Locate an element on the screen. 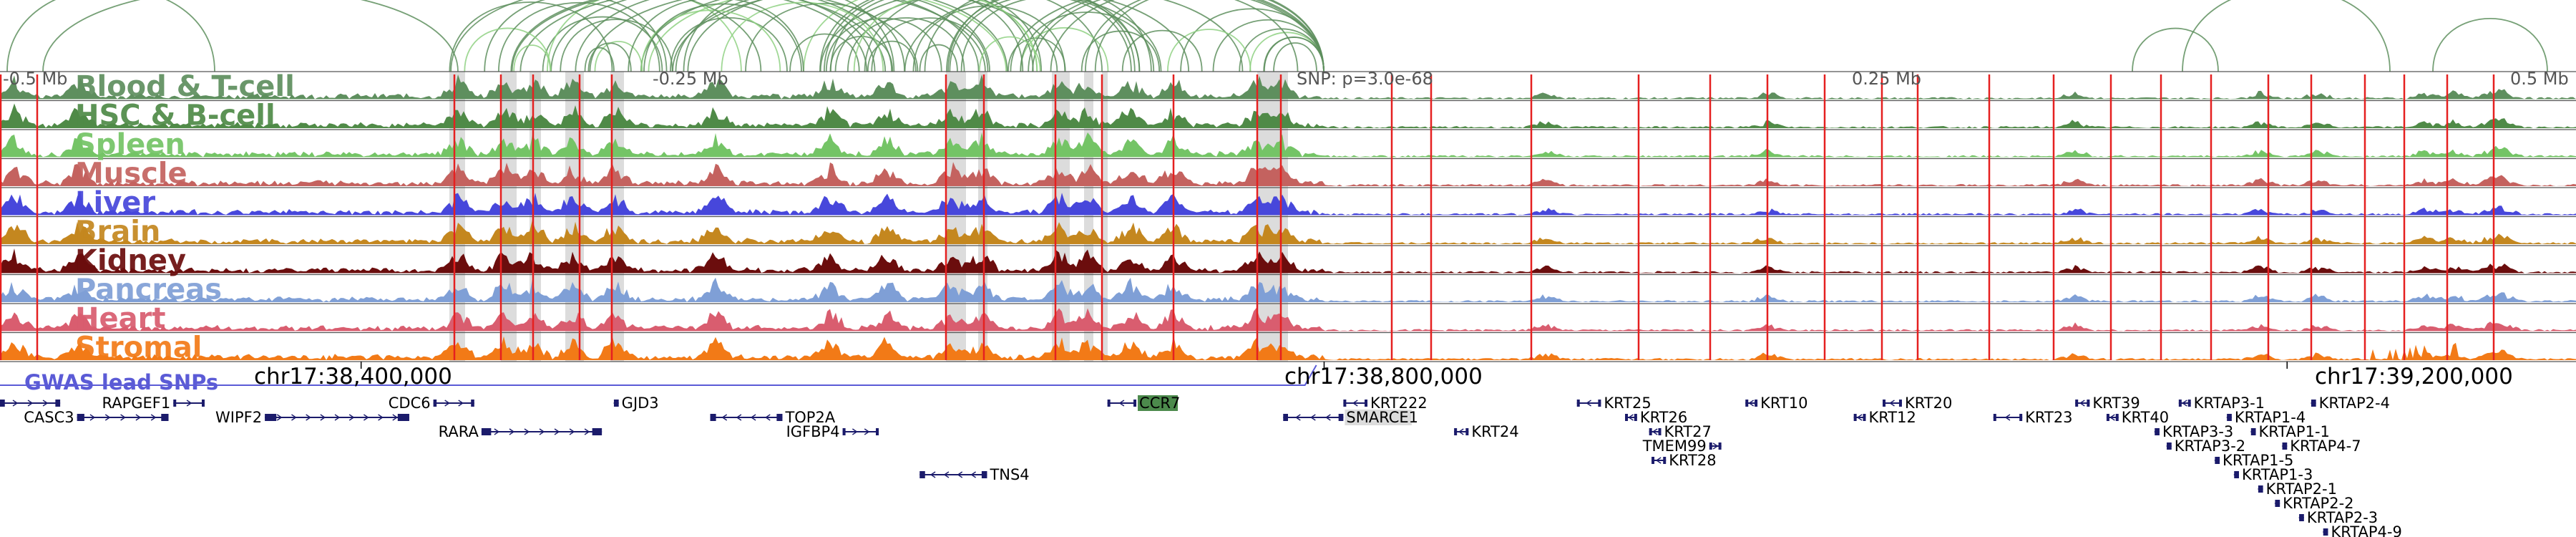 Image resolution: width=2576 pixels, height=537 pixels. gene-label-smarce1: SMARCE1 is located at coordinates (1382, 417).